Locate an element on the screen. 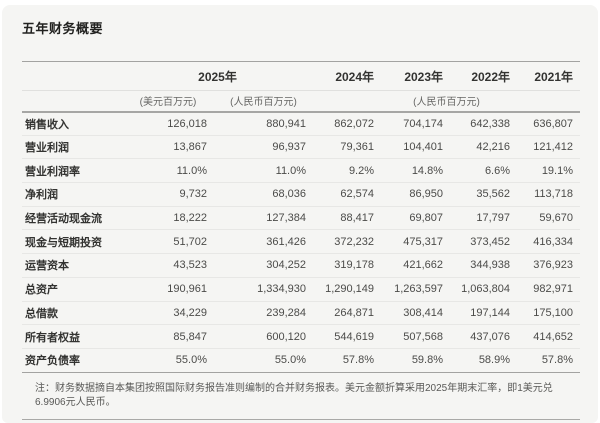 This screenshot has width=600, height=423. cell-value: 642,338 is located at coordinates (484, 123).